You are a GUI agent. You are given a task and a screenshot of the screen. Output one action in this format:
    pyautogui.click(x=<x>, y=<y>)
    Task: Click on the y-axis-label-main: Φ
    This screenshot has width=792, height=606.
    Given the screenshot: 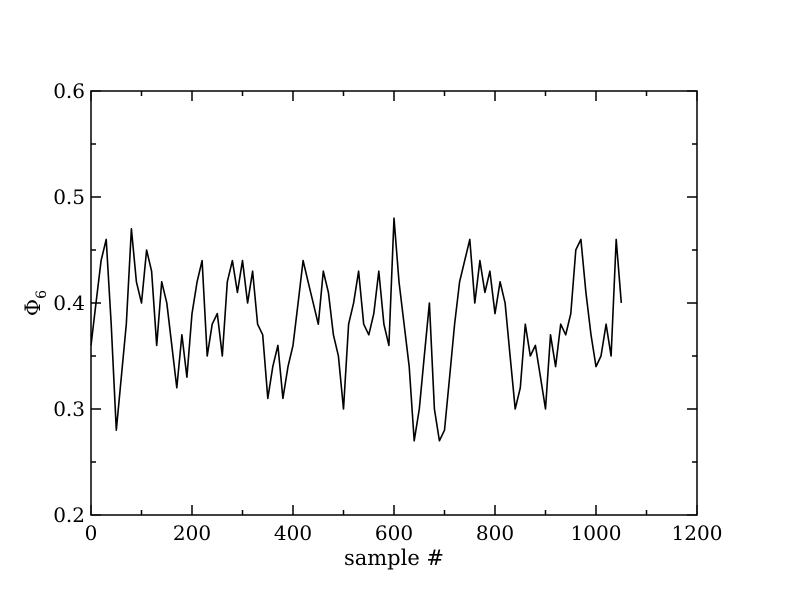 What is the action you would take?
    pyautogui.click(x=33, y=307)
    